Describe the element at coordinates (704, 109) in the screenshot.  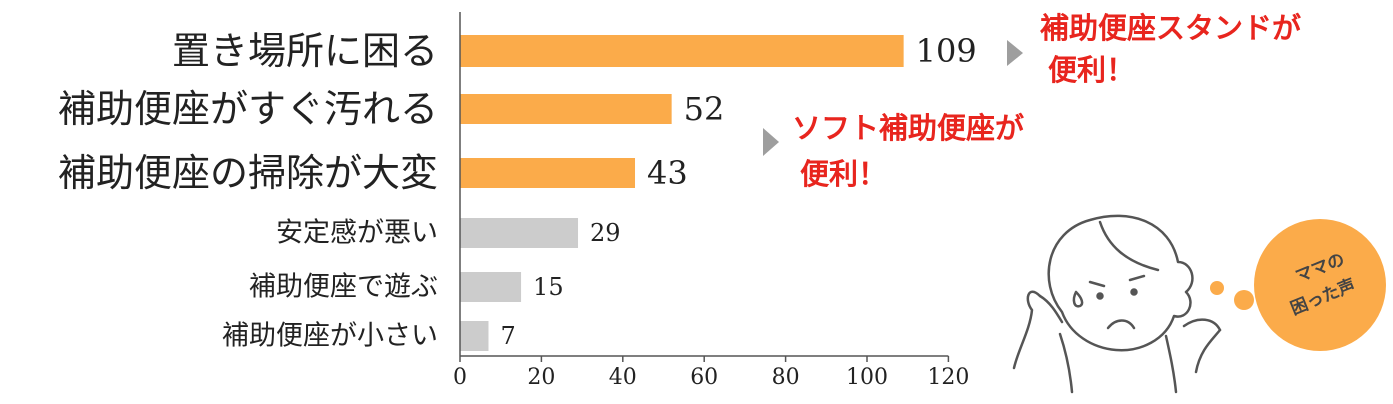
I see `value-label-2: 52` at that location.